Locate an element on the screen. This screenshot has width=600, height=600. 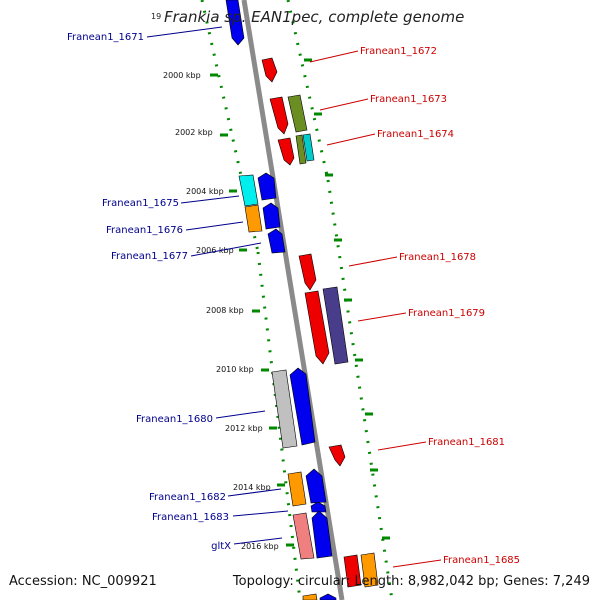
kbp-label-2008: 2008 kbp is located at coordinates (225, 310).